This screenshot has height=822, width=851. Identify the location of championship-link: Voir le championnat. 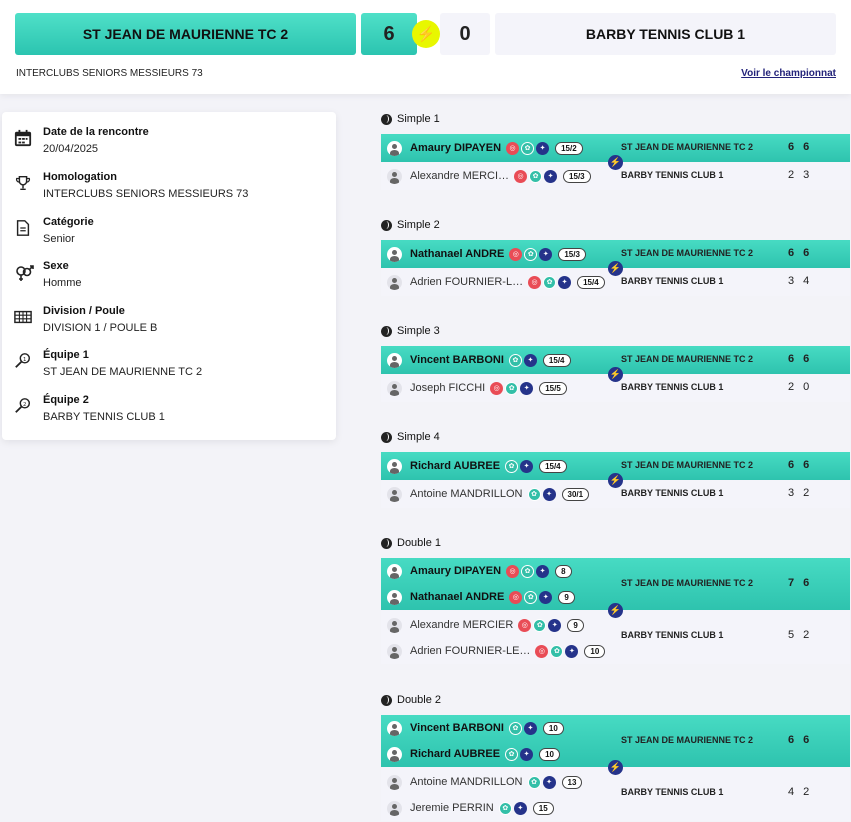
(788, 73).